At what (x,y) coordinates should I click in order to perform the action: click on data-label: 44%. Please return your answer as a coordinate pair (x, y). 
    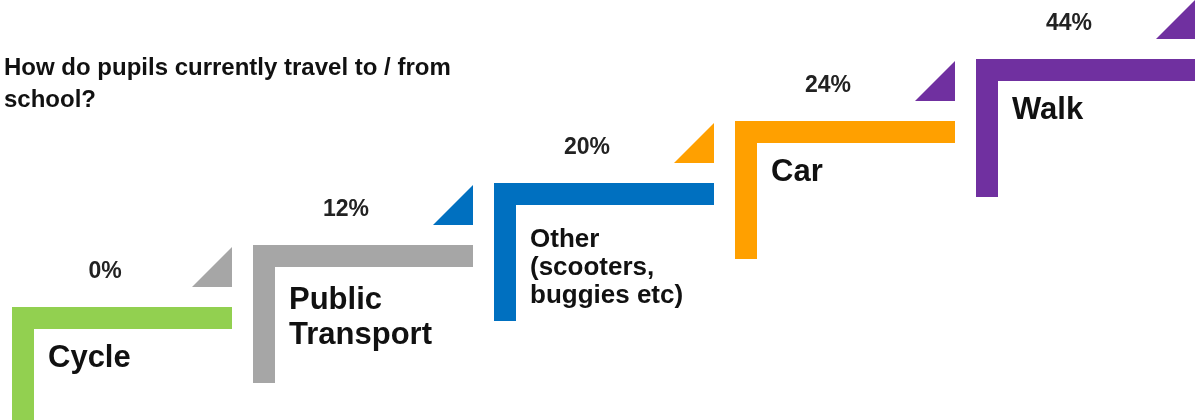
    Looking at the image, I should click on (1069, 22).